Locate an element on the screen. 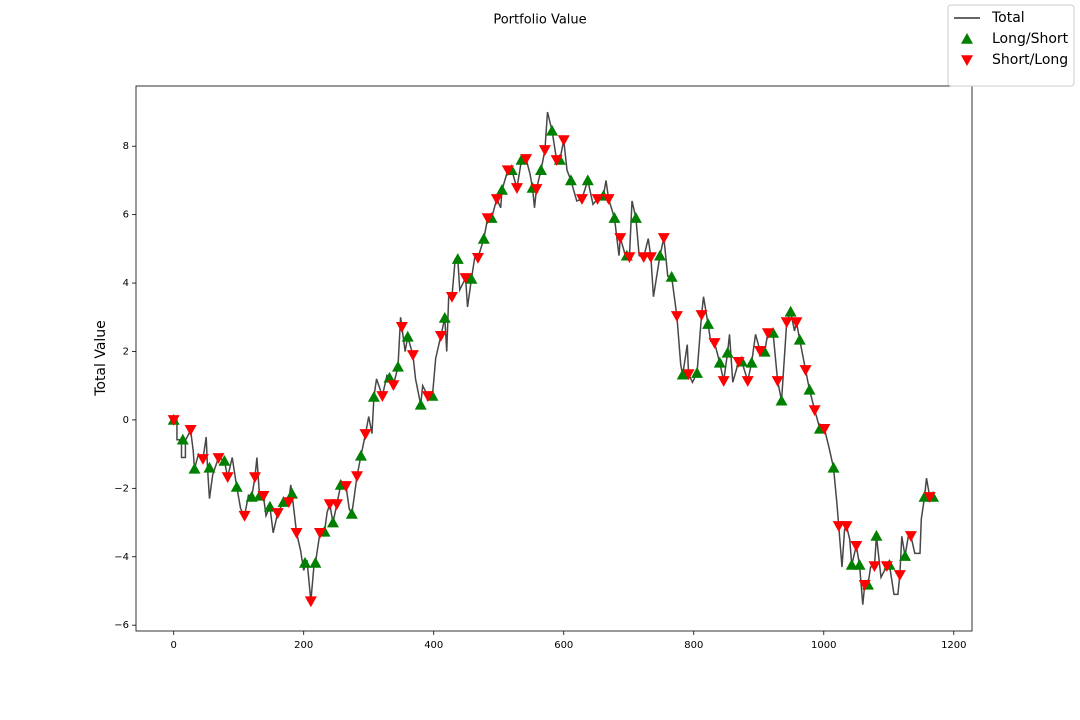  x-tick-label: 1200 is located at coordinates (953, 645).